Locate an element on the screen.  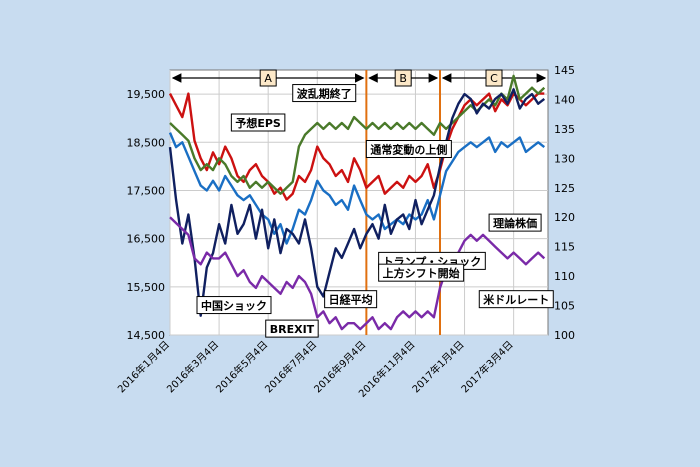
y-tick-label-left: 18,500 is located at coordinates (146, 142).